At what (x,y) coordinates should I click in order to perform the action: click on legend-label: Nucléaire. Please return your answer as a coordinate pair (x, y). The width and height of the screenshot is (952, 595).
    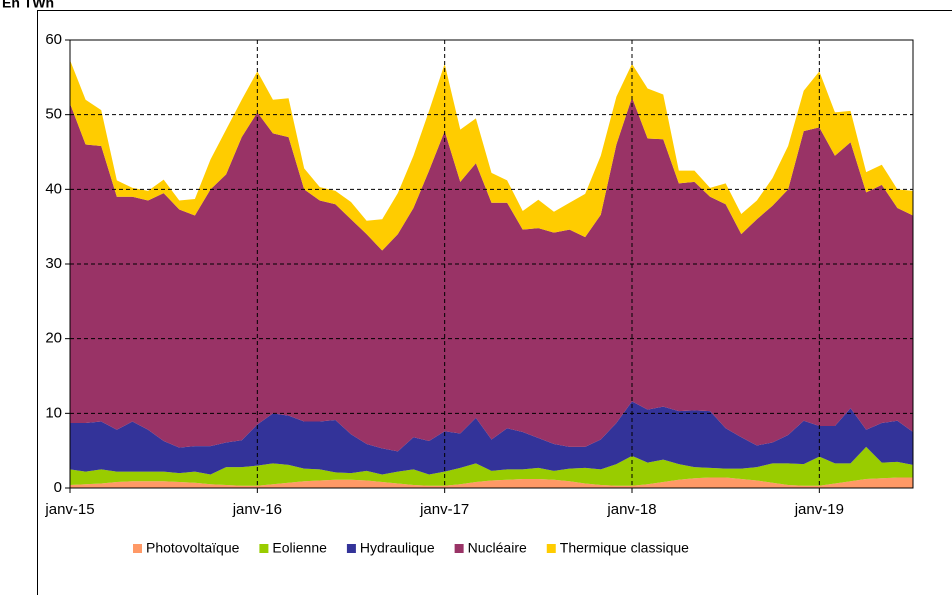
    Looking at the image, I should click on (497, 548).